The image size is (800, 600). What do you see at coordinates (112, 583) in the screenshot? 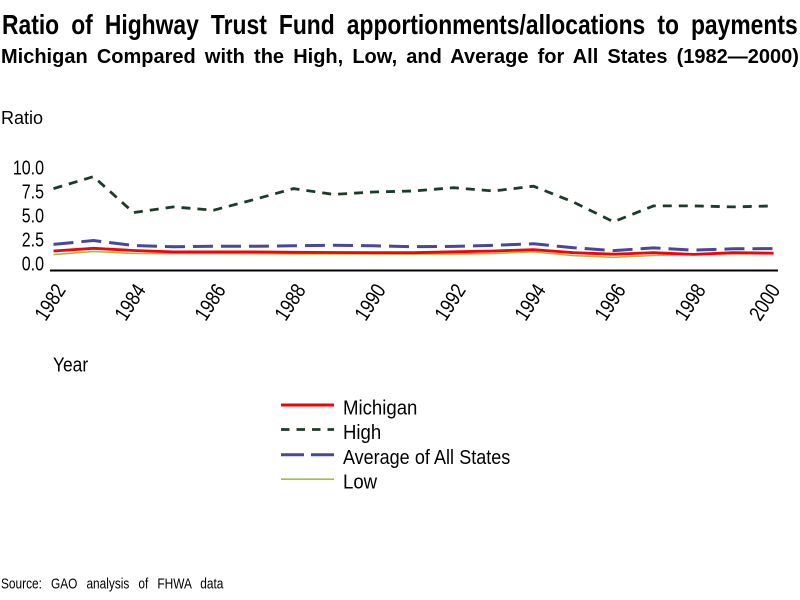
I see `svg-text:Source: GAO analysis of FHWA d: Source: GAO analysis of FHWA data` at bounding box center [112, 583].